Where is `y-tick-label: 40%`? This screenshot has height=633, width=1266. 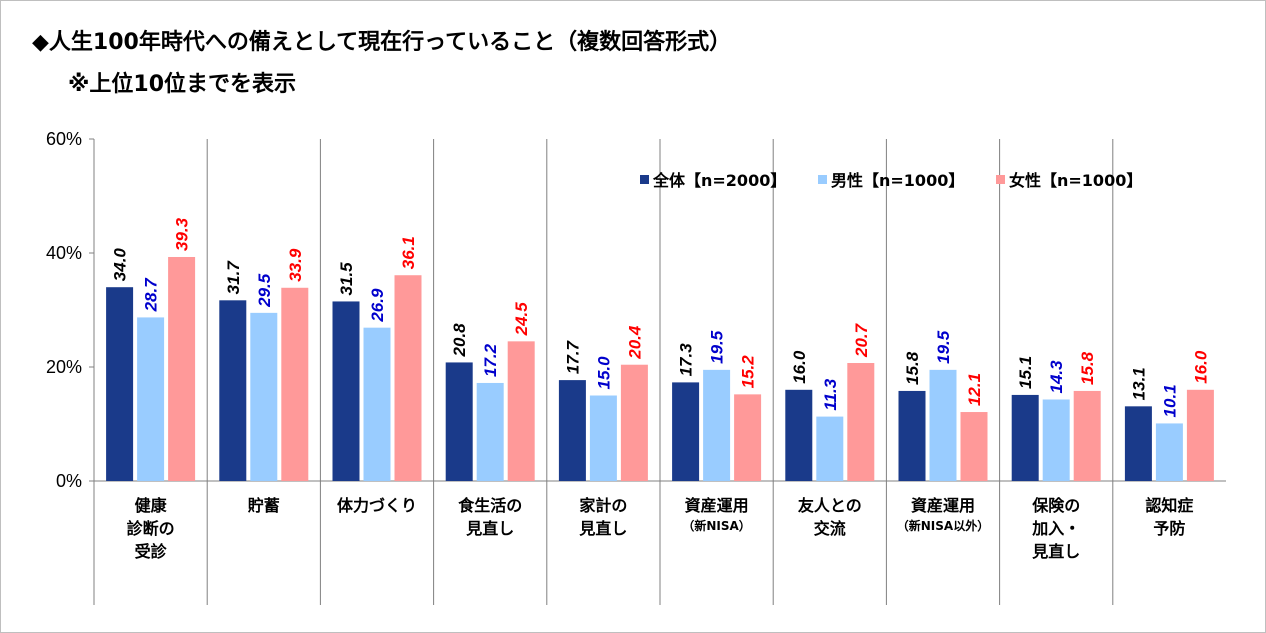
y-tick-label: 40% is located at coordinates (64, 253).